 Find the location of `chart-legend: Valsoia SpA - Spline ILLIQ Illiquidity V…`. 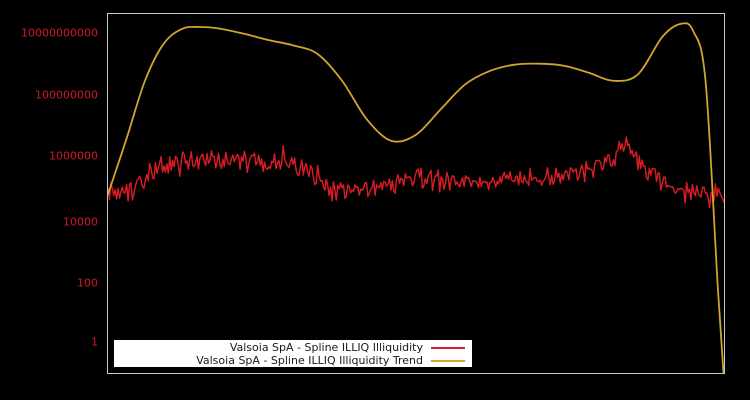

chart-legend: Valsoia SpA - Spline ILLIQ Illiquidity V… is located at coordinates (293, 353).